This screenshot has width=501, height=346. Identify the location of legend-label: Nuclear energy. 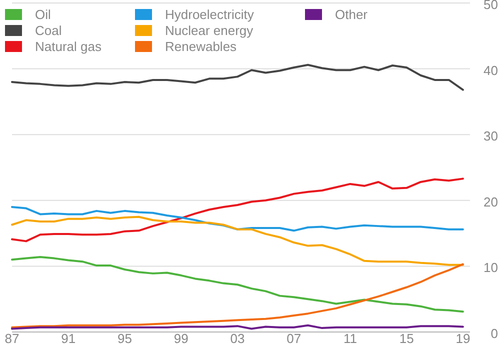
(209, 30).